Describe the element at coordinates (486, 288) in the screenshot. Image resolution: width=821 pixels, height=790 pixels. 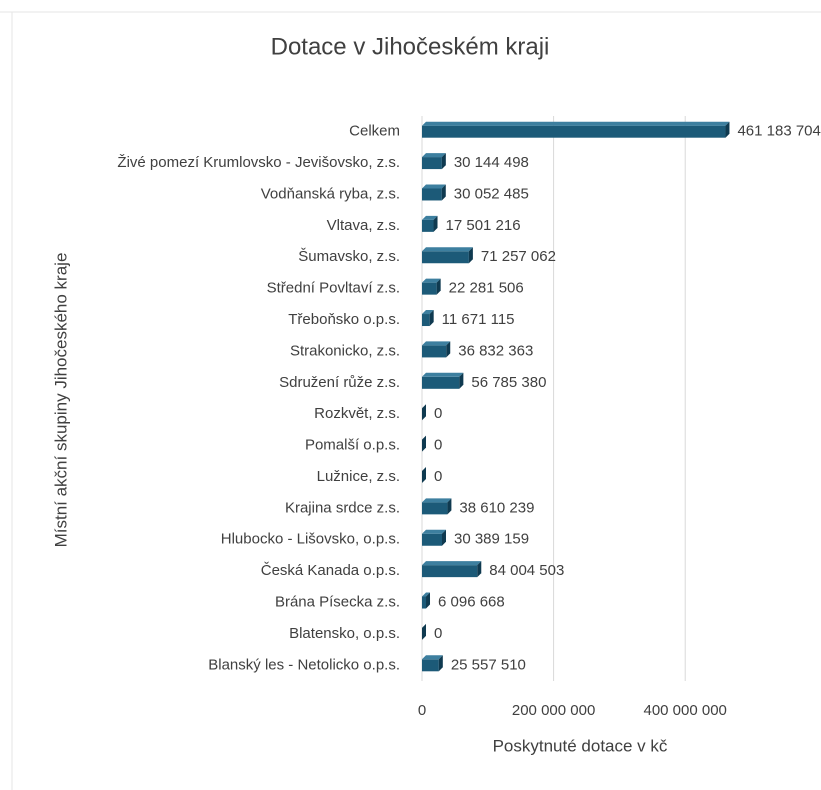
I see `value-label: 22 281 506` at that location.